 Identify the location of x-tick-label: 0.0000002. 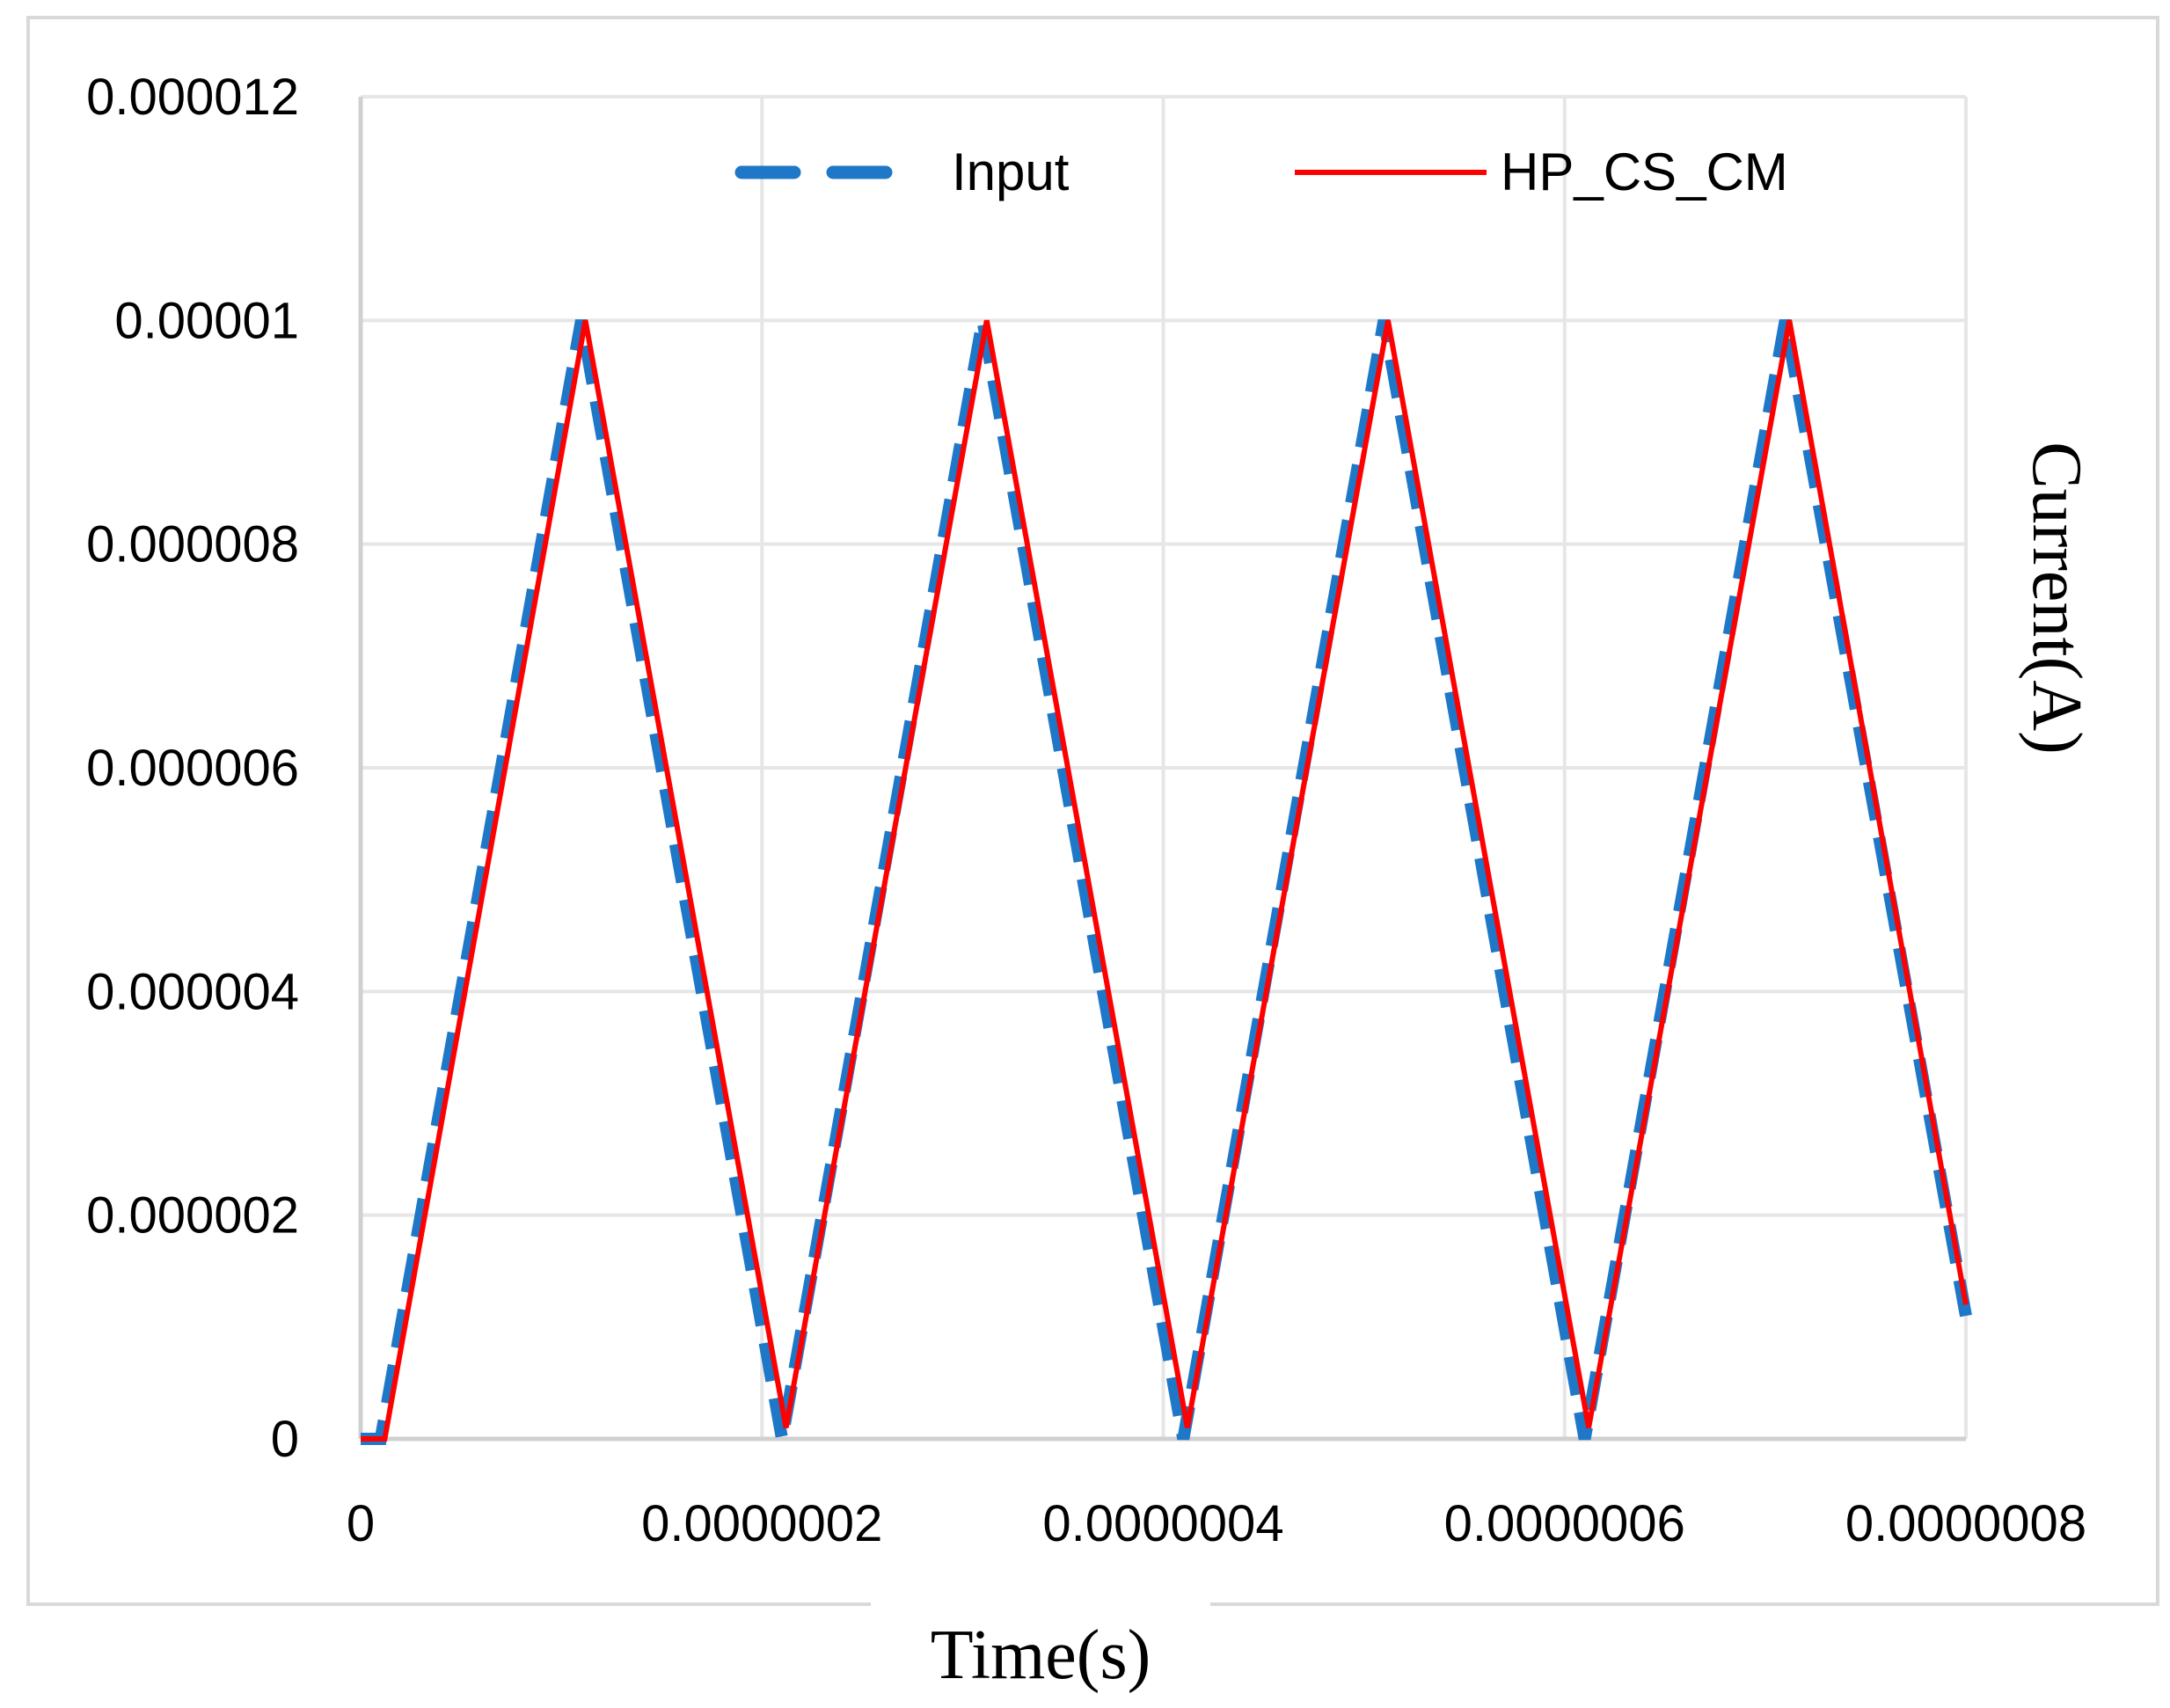
(761, 1524).